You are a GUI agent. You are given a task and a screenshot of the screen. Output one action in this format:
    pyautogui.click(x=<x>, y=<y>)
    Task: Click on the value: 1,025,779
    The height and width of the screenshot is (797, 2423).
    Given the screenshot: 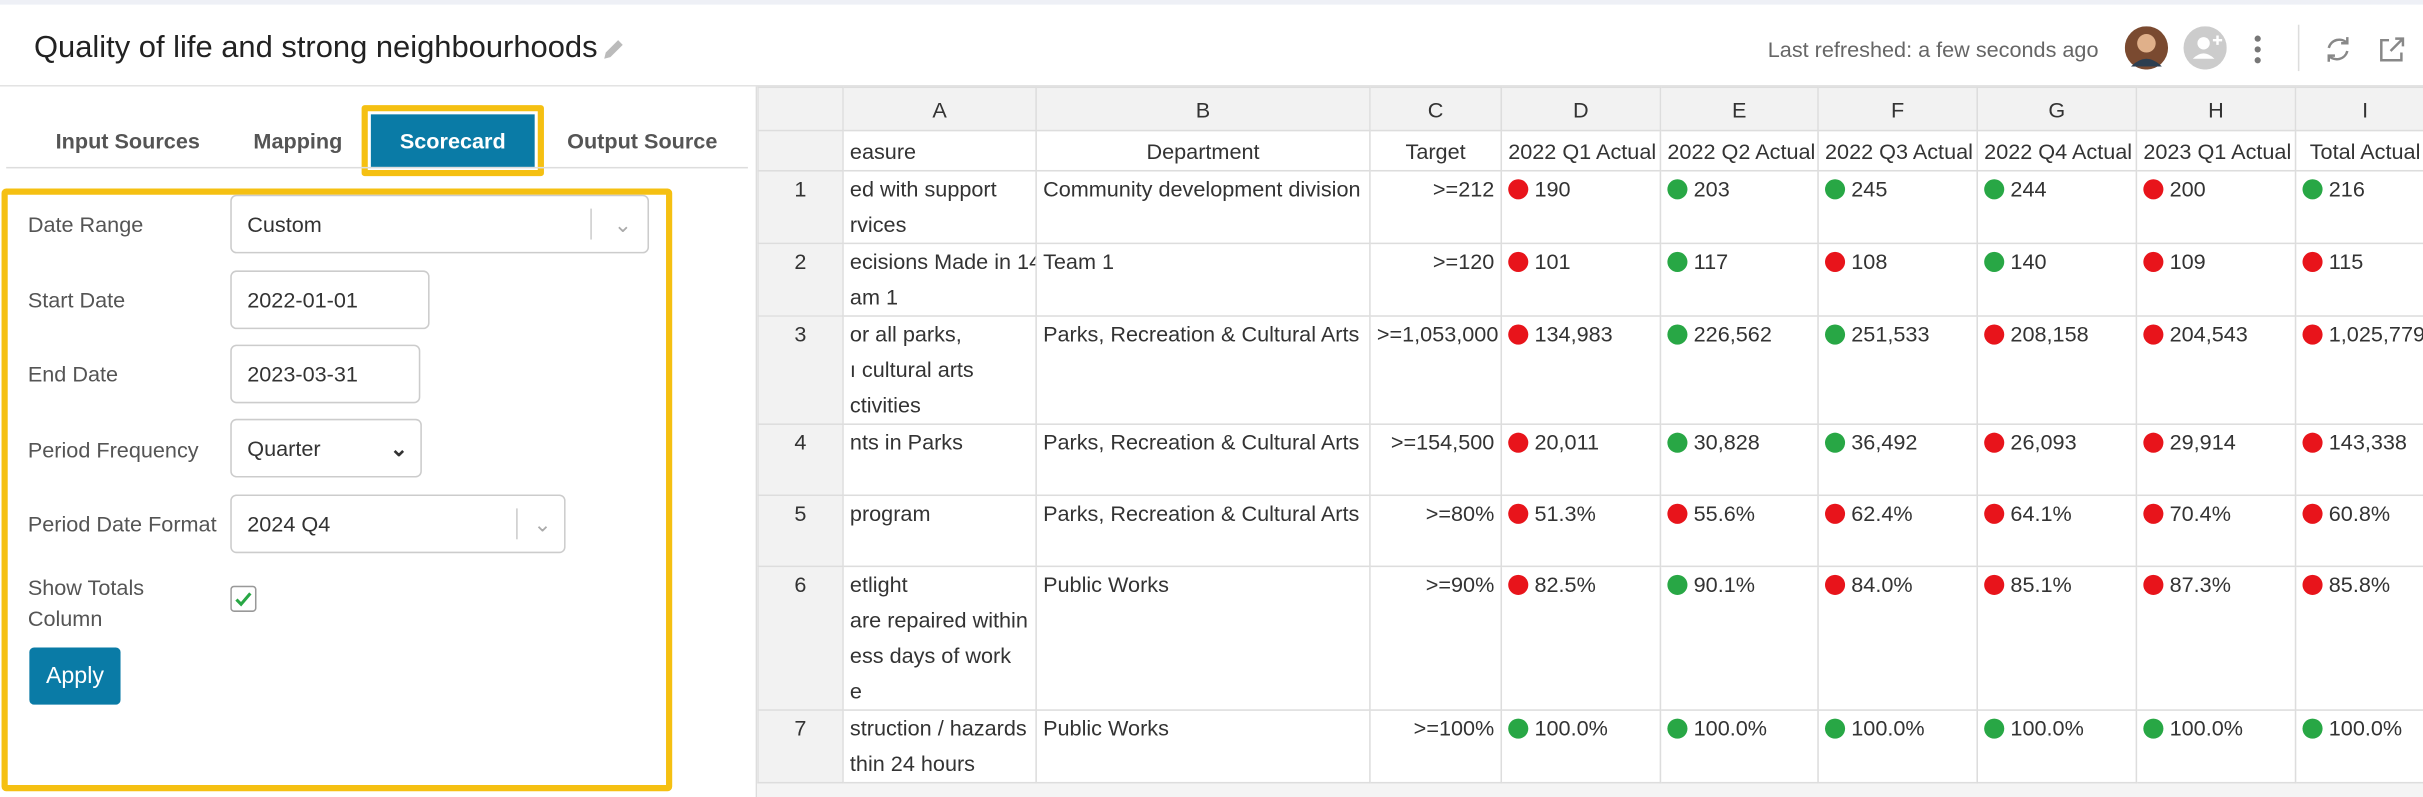 What is the action you would take?
    pyautogui.click(x=2375, y=334)
    